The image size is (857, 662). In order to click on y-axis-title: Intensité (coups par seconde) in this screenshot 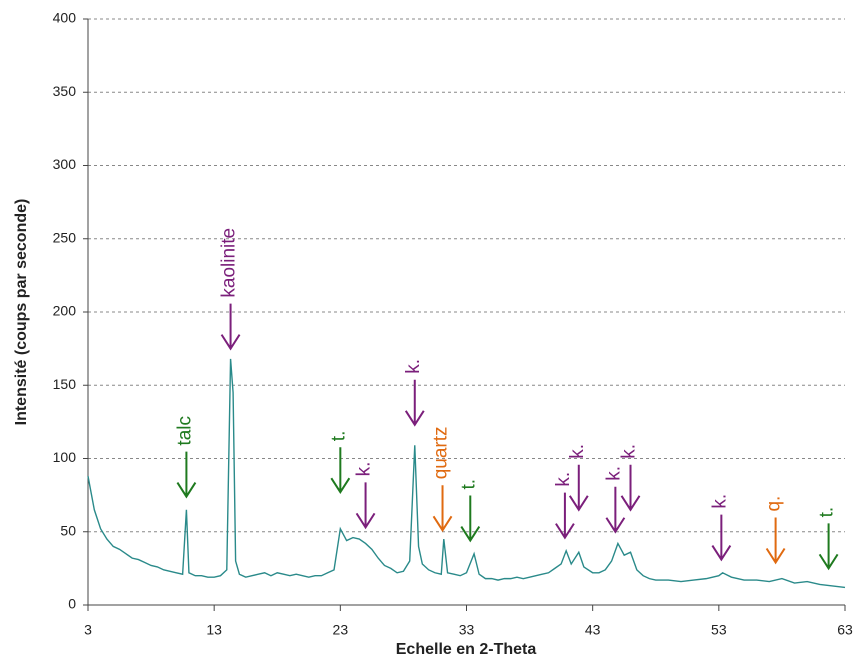, I will do `click(21, 312)`.